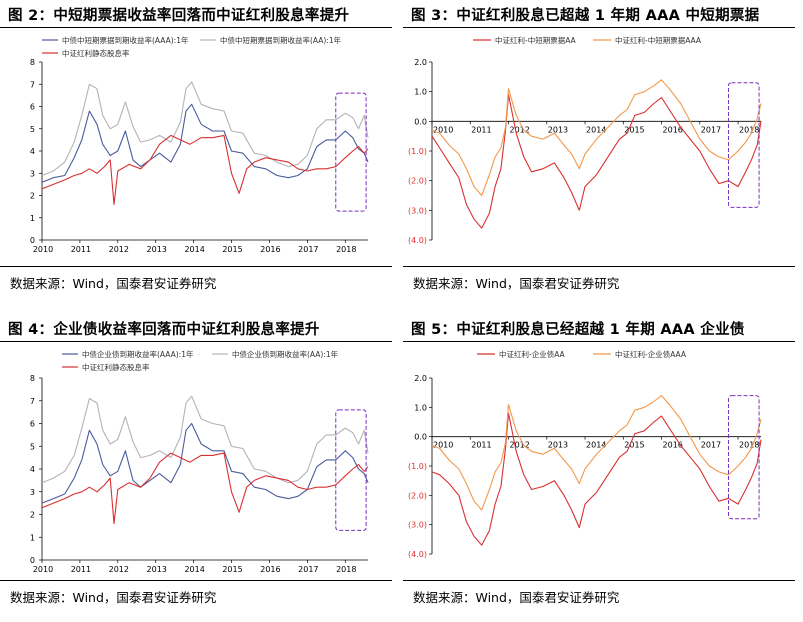  What do you see at coordinates (536, 40) in the screenshot?
I see `legend-label-1: 中证红利-中短期票据AA` at bounding box center [536, 40].